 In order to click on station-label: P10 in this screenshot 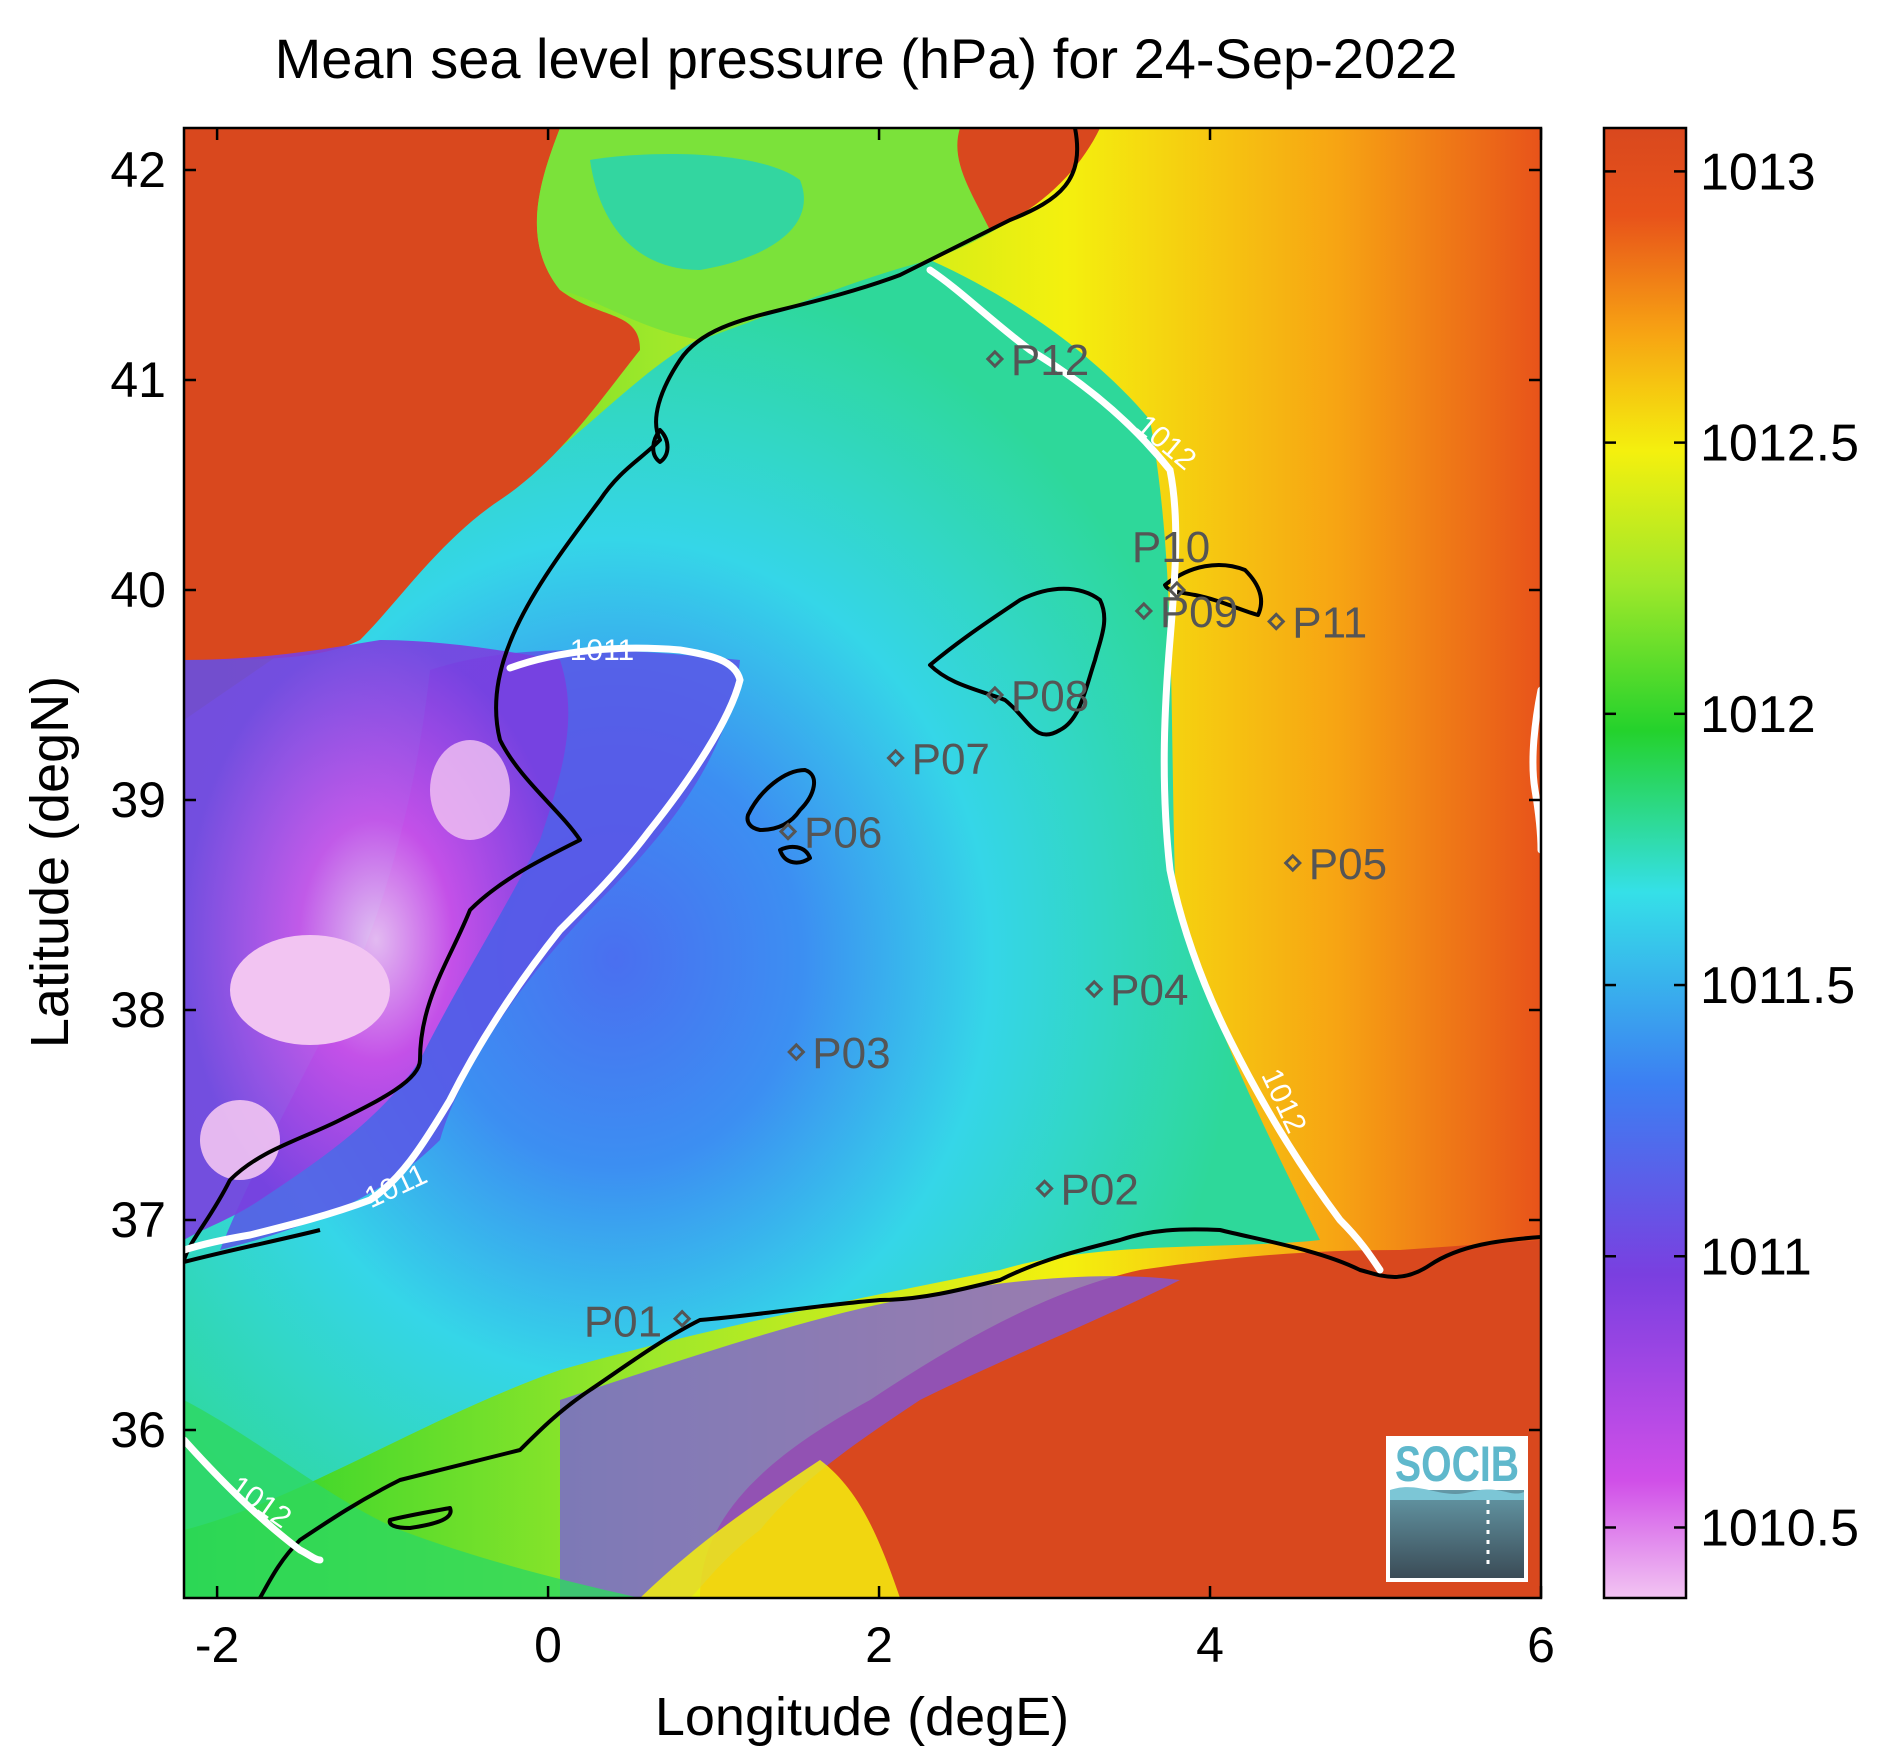, I will do `click(1171, 547)`.